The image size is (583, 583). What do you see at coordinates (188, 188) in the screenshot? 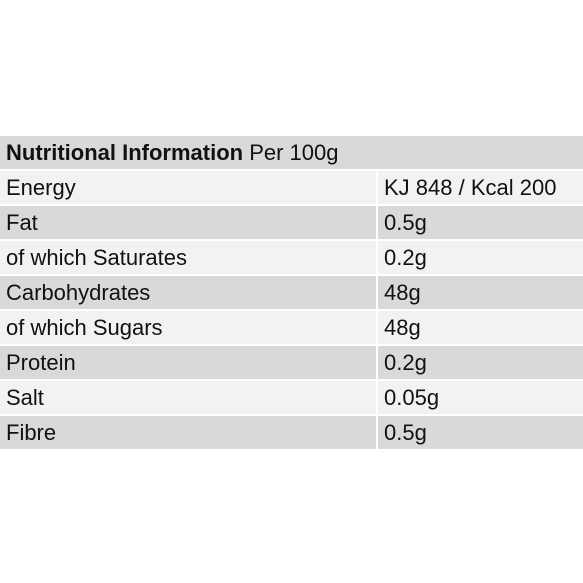
I see `nutrient-name: Energy` at bounding box center [188, 188].